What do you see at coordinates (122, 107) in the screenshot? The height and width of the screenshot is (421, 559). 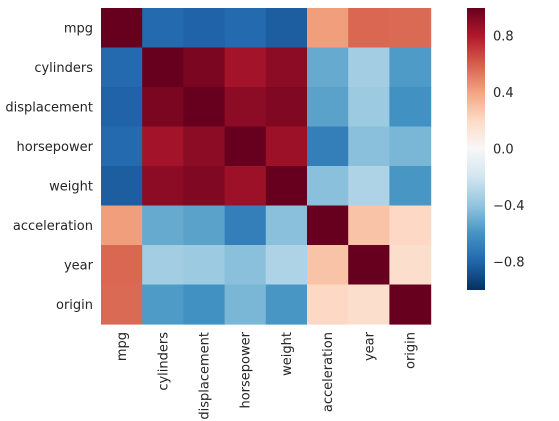 I see `heatmap-cell-displacement-mpg` at bounding box center [122, 107].